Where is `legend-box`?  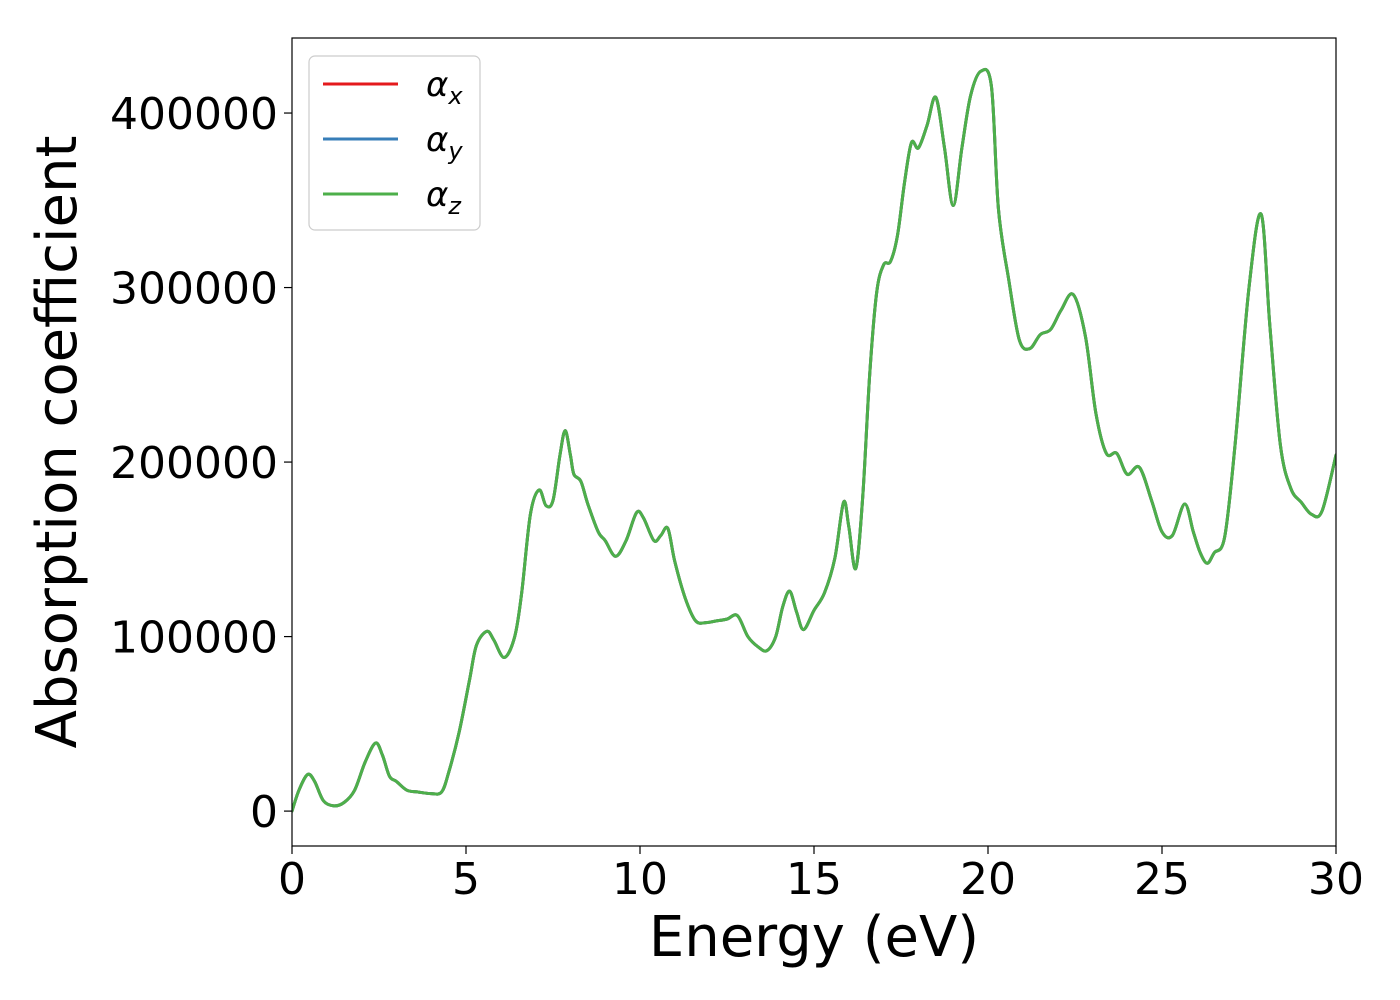 legend-box is located at coordinates (394, 143).